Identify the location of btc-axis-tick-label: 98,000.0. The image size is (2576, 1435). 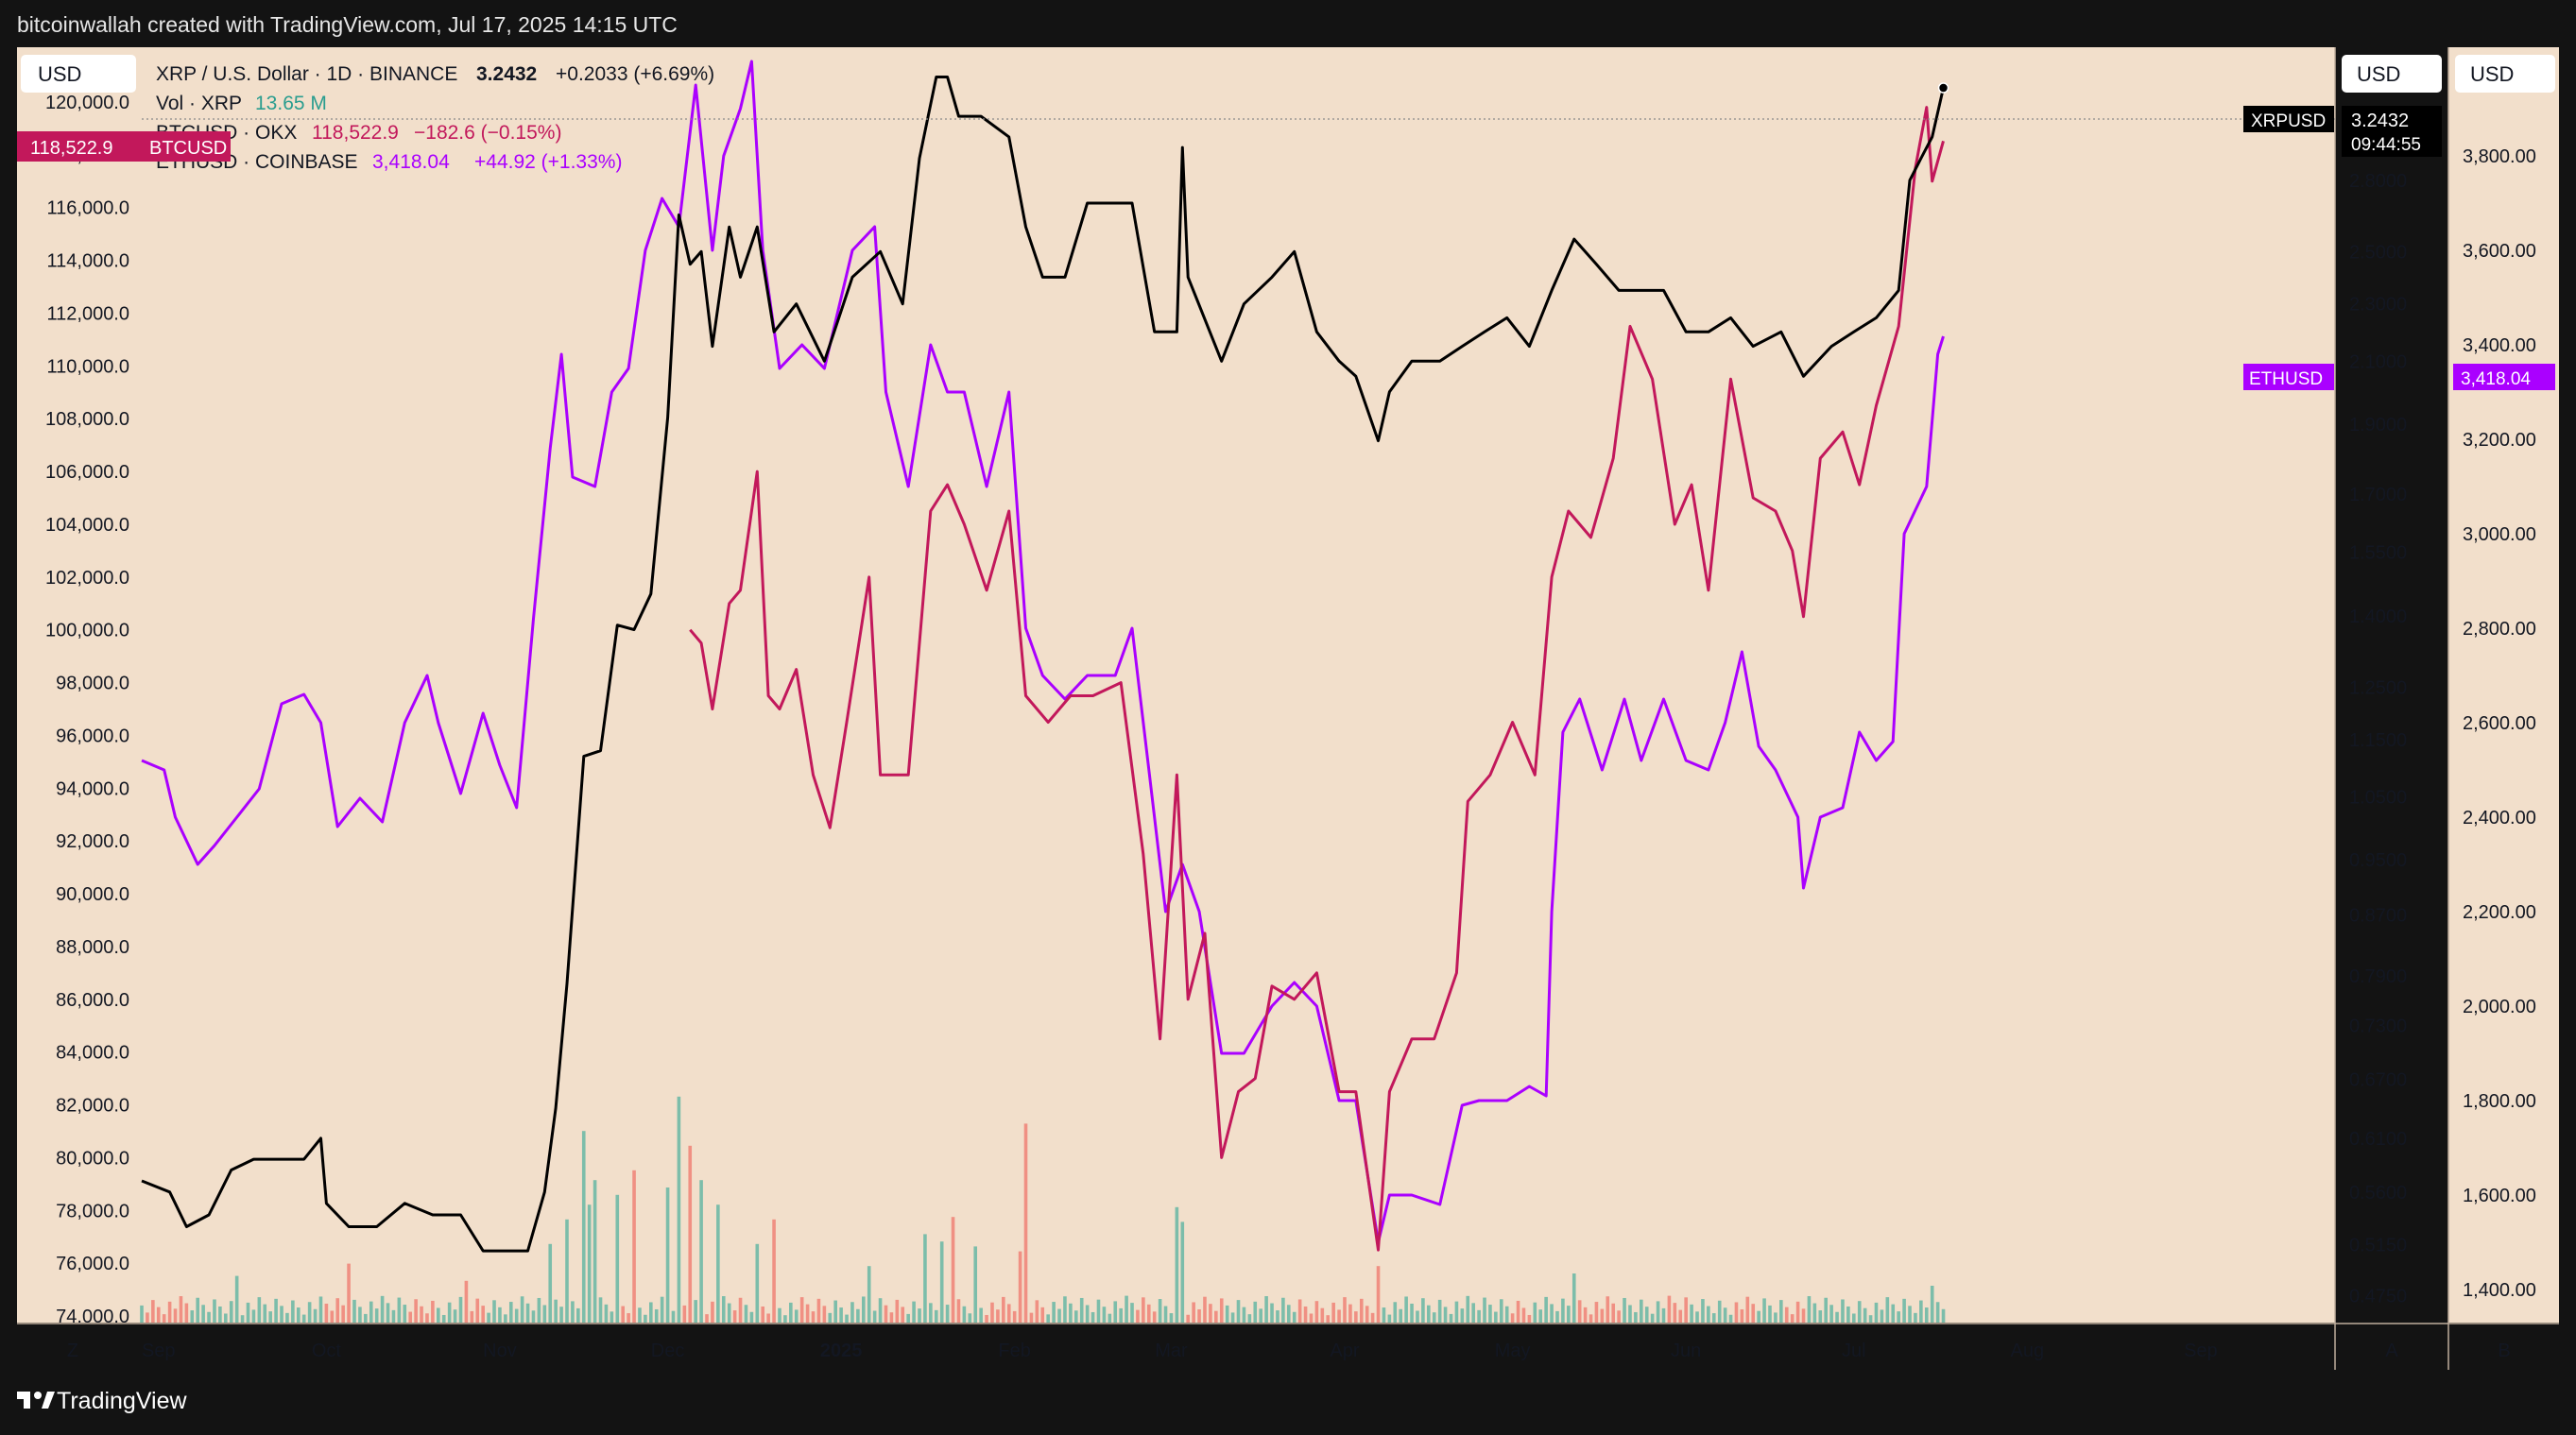
(92, 684).